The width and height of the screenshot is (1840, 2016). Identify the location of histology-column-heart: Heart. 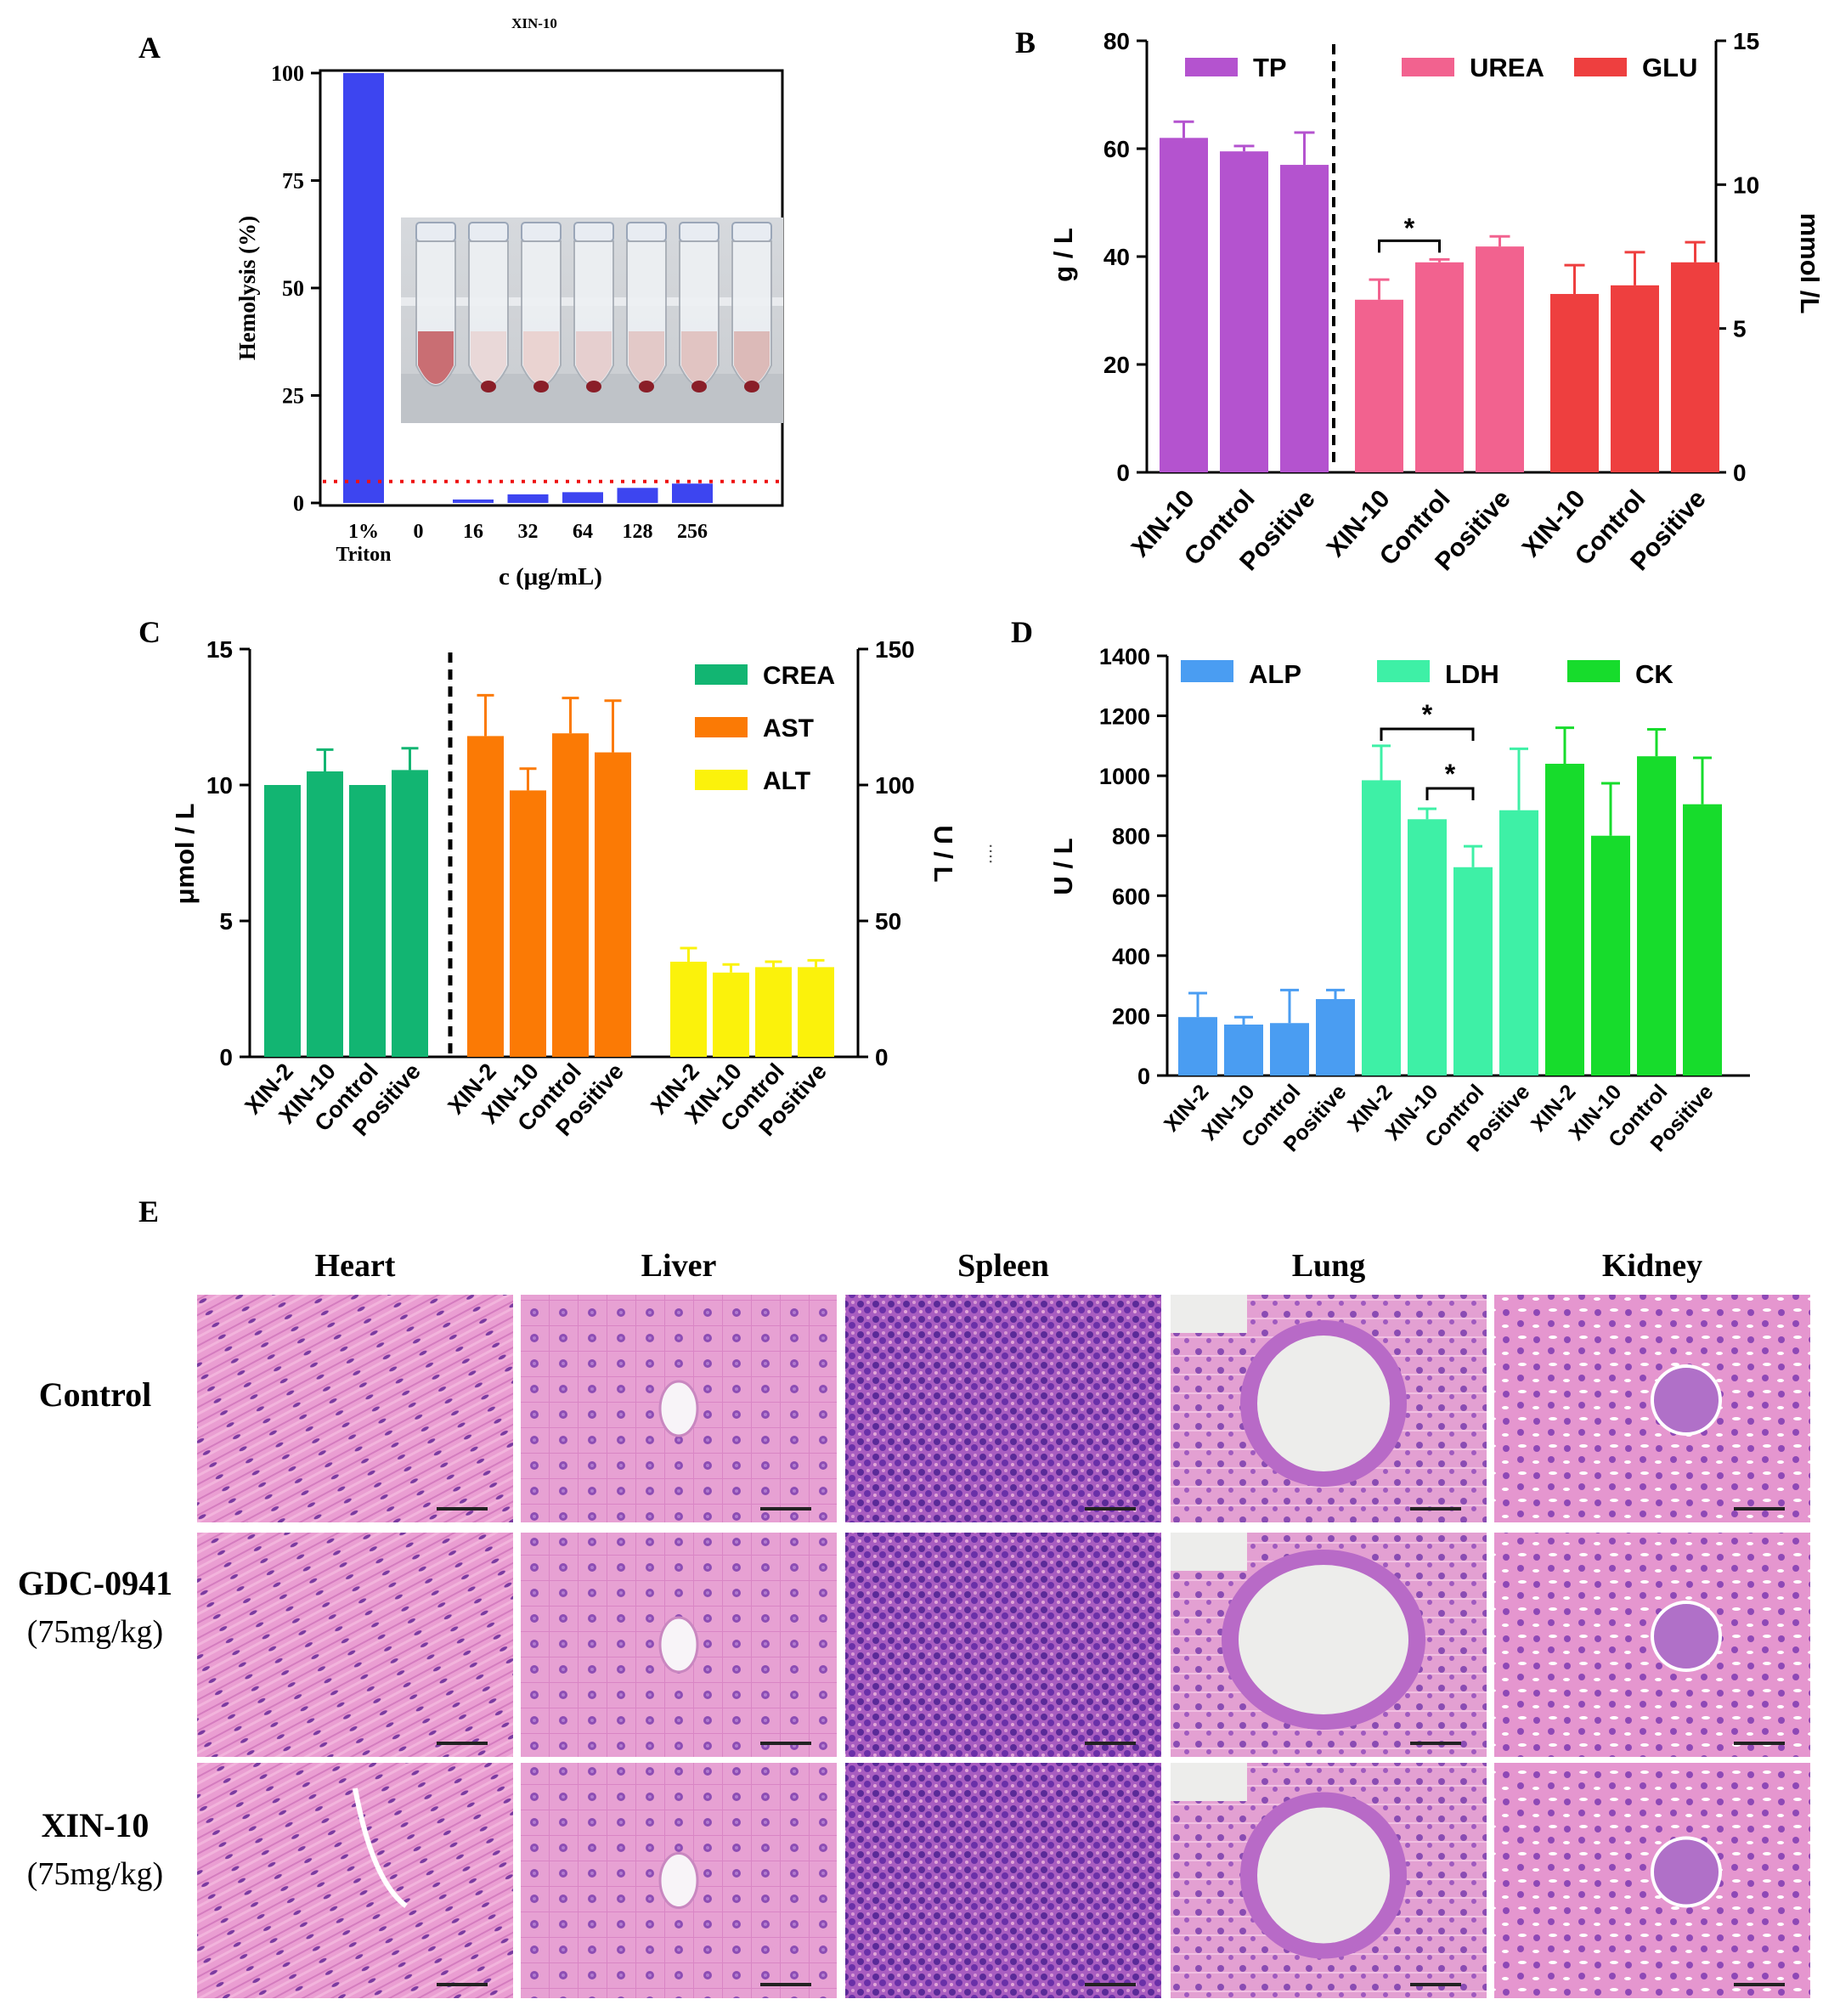
(355, 1266).